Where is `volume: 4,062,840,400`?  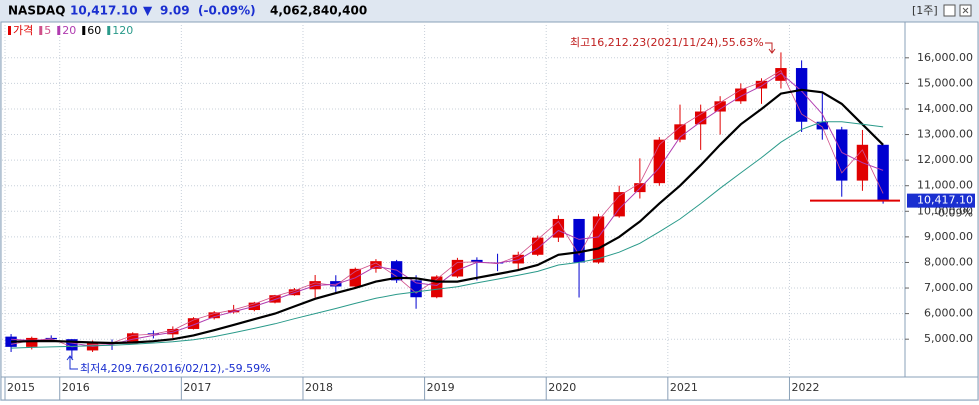 volume: 4,062,840,400 is located at coordinates (318, 11).